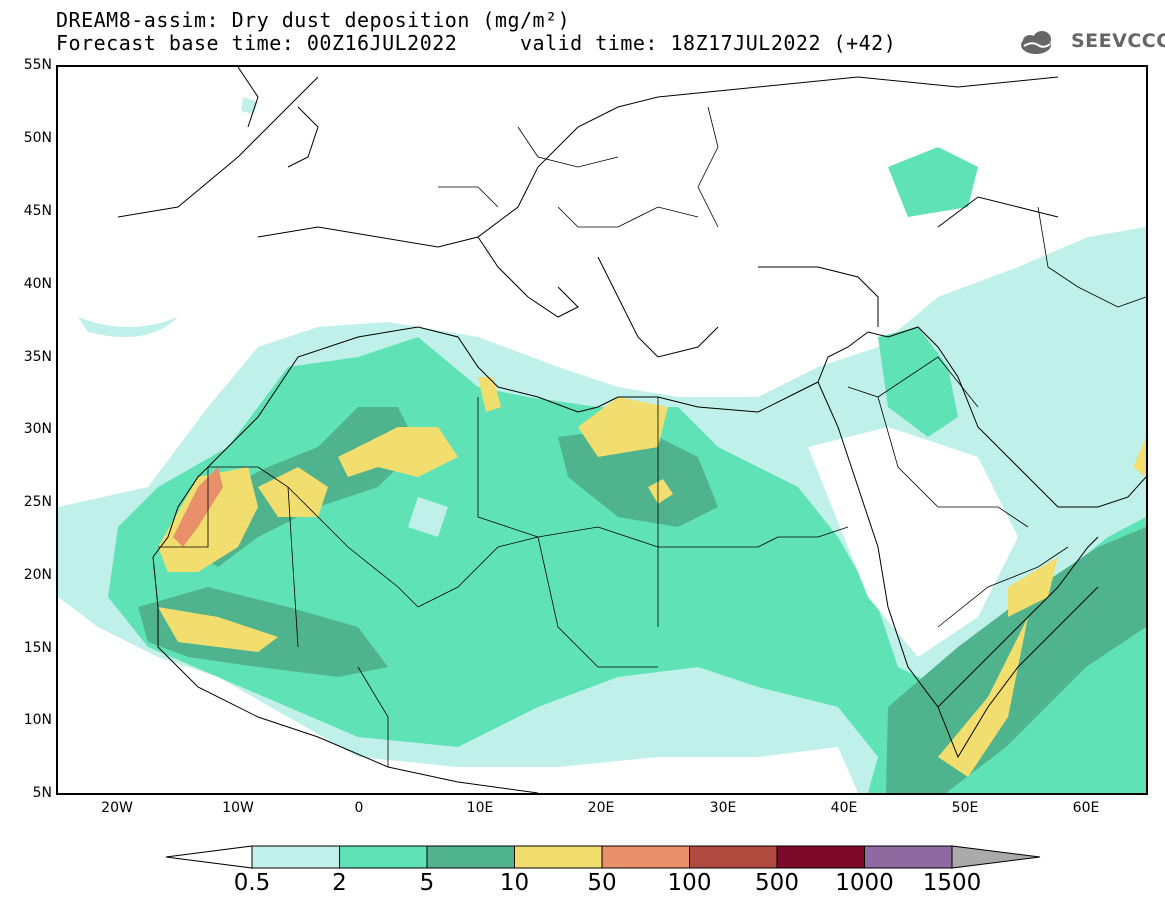 The height and width of the screenshot is (907, 1165). What do you see at coordinates (37, 357) in the screenshot?
I see `lat-label: 35N` at bounding box center [37, 357].